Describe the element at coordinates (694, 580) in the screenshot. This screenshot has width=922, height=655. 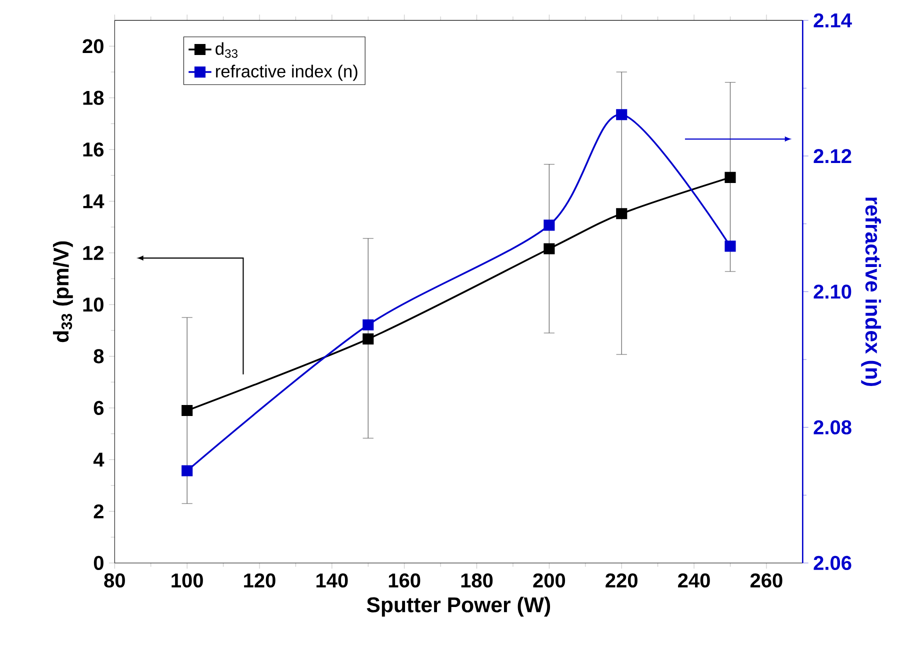
I see `x-tick-label: 240` at that location.